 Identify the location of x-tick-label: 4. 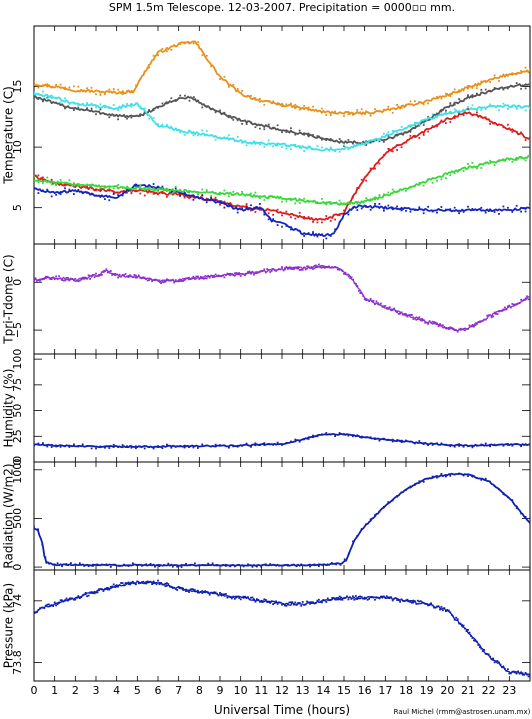
(116, 690).